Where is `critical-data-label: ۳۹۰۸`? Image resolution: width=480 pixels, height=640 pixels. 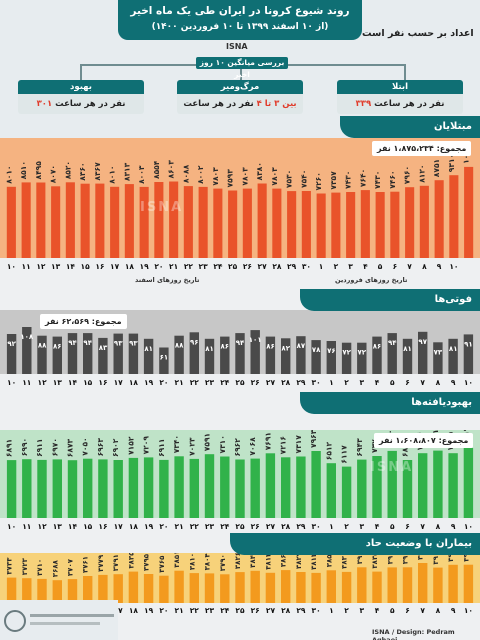 critical-data-label: ۳۹۰۸ is located at coordinates (406, 558).